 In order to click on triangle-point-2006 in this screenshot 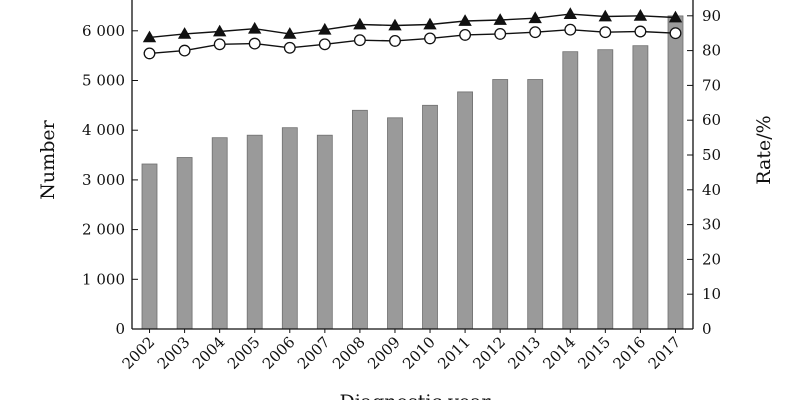, I will do `click(290, 33)`.